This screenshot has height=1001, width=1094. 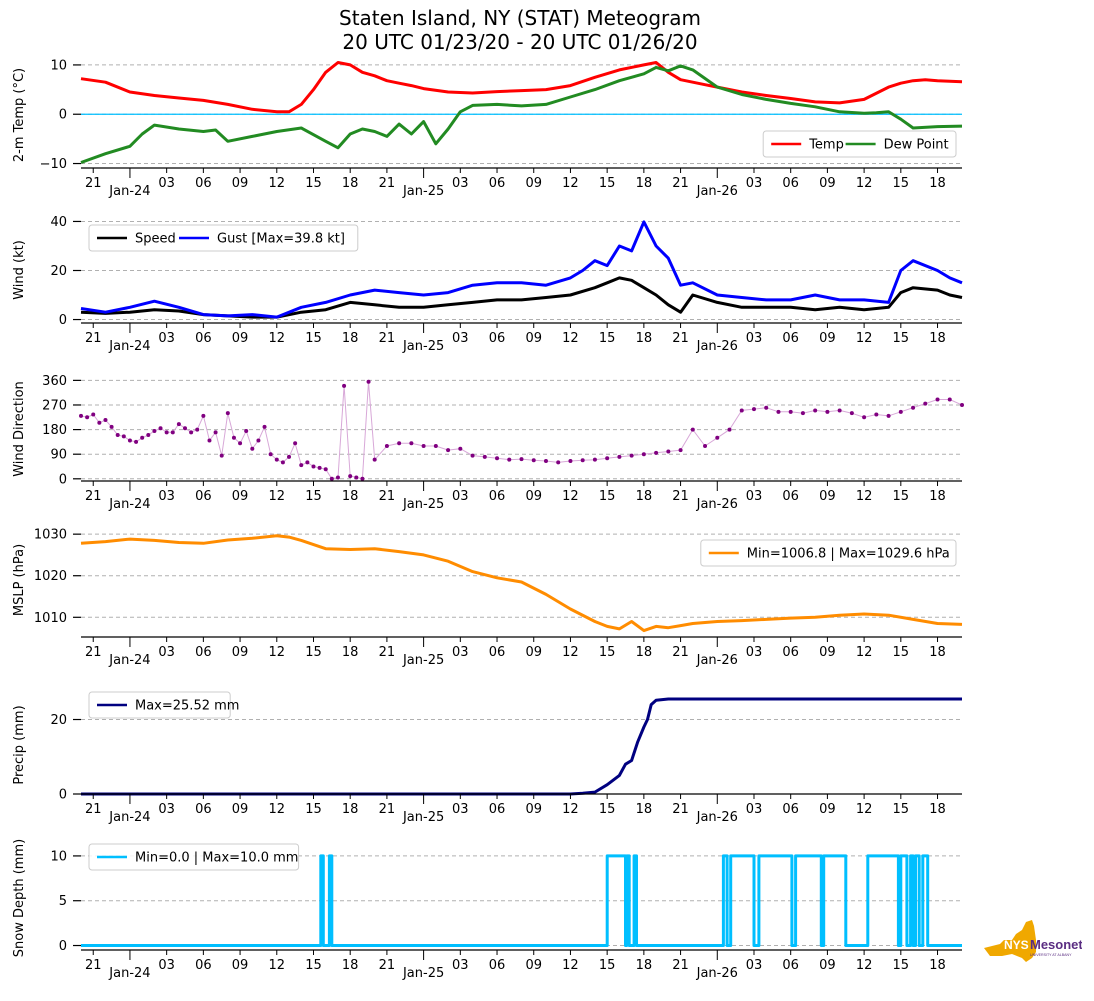 I want to click on day-tick-label-mslp-0: Jan-24, so click(x=129, y=660).